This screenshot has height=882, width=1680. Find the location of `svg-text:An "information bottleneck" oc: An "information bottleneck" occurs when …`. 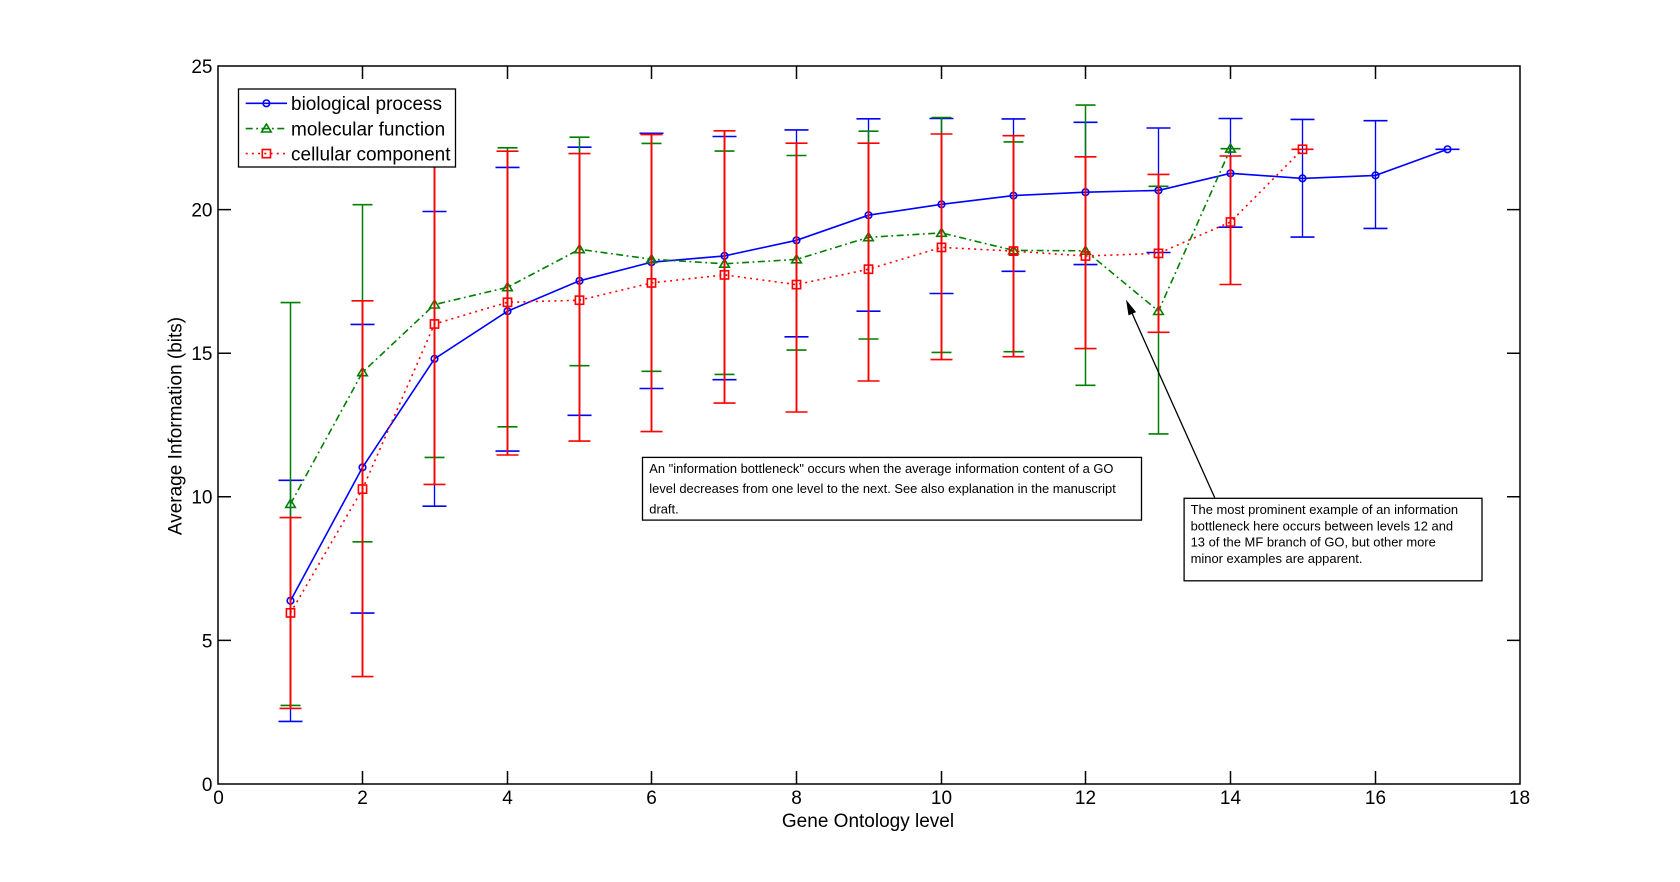

svg-text:An "information bottleneck" oc: An "information bottleneck" occurs when … is located at coordinates (881, 468).